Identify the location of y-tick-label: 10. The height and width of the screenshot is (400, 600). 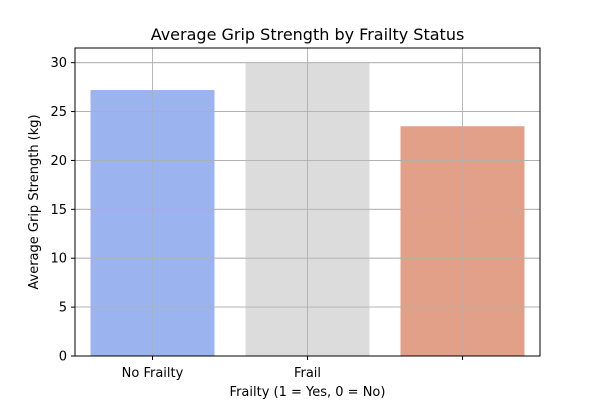
(58, 259).